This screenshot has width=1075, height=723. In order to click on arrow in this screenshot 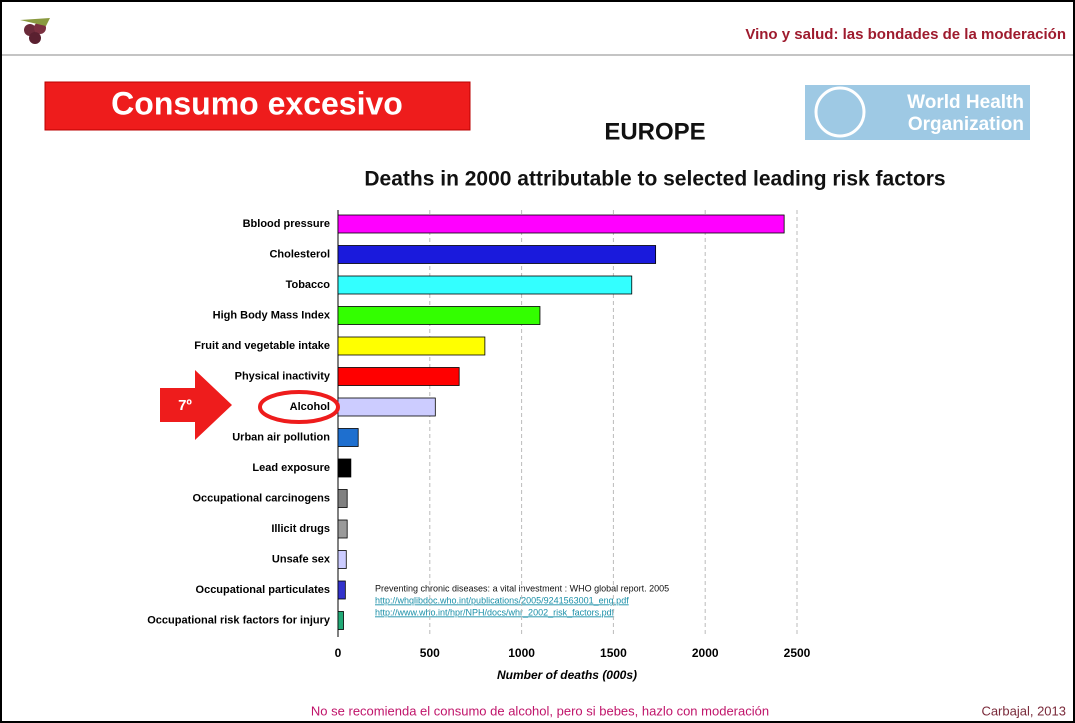, I will do `click(196, 405)`.